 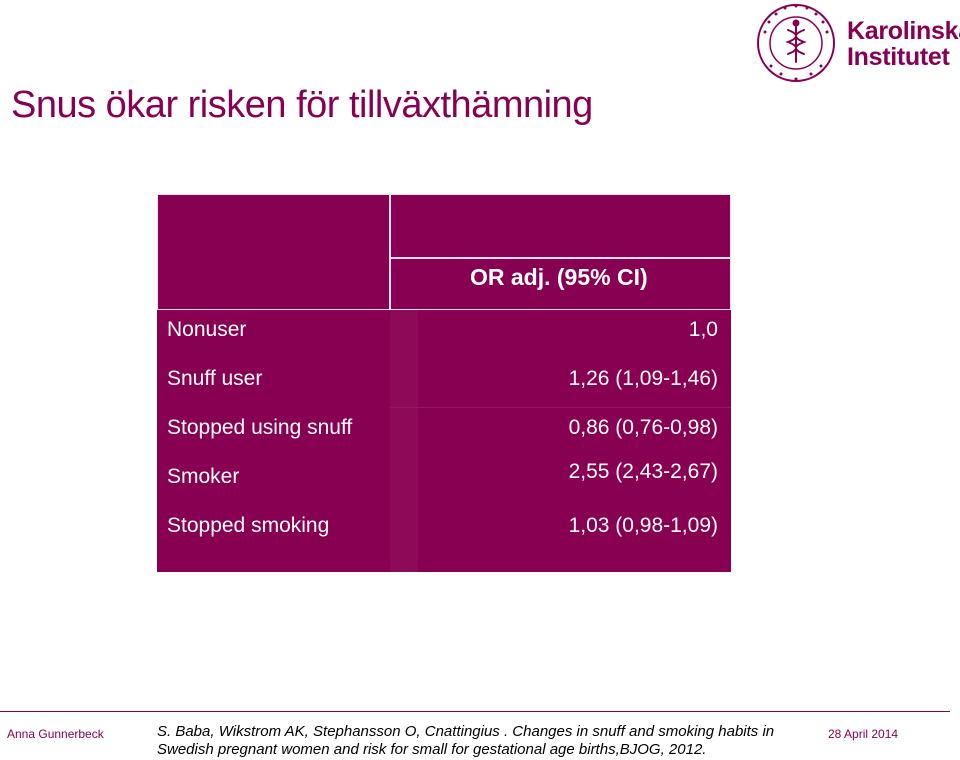 What do you see at coordinates (260, 427) in the screenshot?
I see `table-row-label: Stopped using snuff` at bounding box center [260, 427].